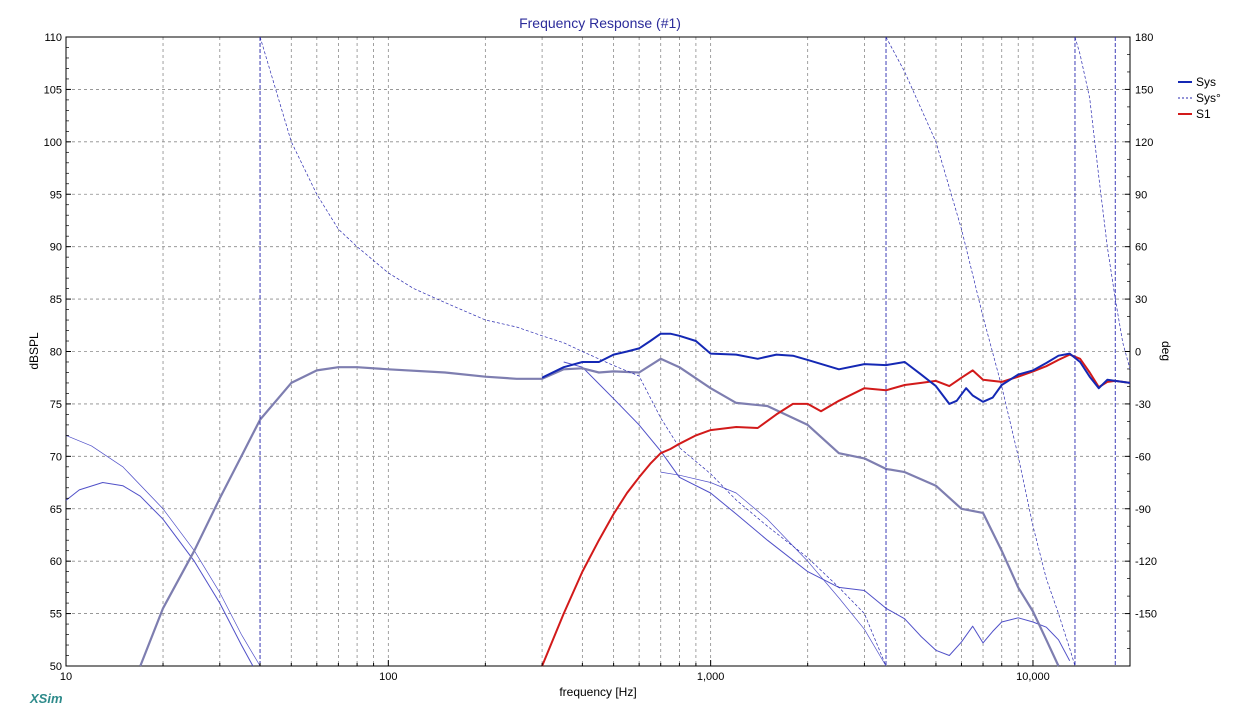  Describe the element at coordinates (388, 677) in the screenshot. I see `x-tick-label: 100` at that location.